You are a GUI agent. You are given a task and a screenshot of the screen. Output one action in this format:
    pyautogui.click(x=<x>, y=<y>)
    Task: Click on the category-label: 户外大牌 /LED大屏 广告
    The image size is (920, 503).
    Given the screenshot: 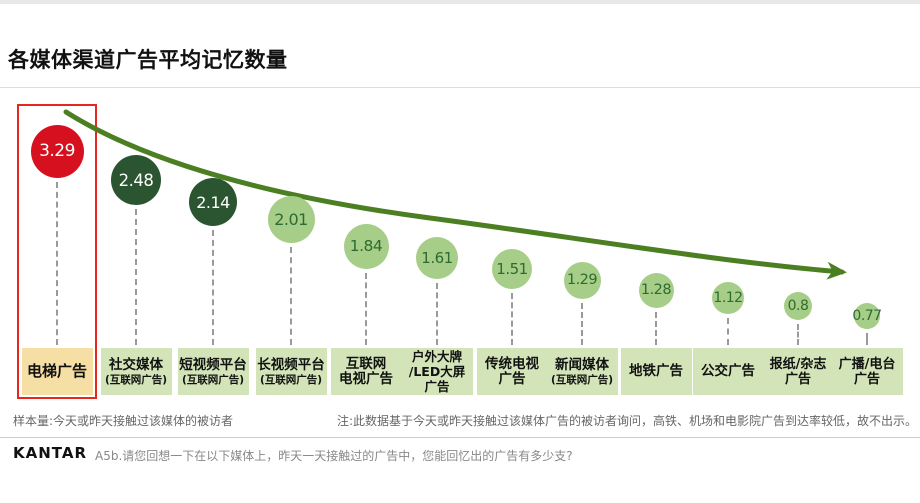 What is the action you would take?
    pyautogui.click(x=437, y=371)
    